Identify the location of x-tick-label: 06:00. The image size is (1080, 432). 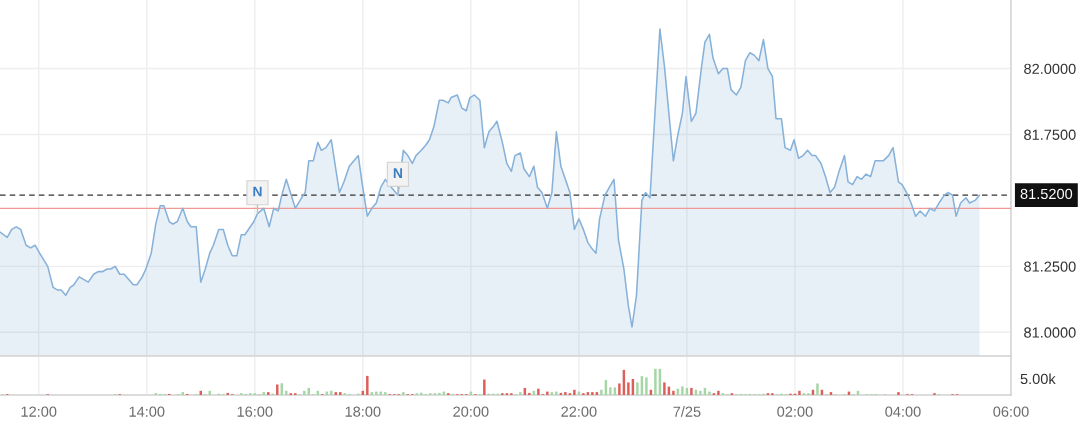
(1011, 411).